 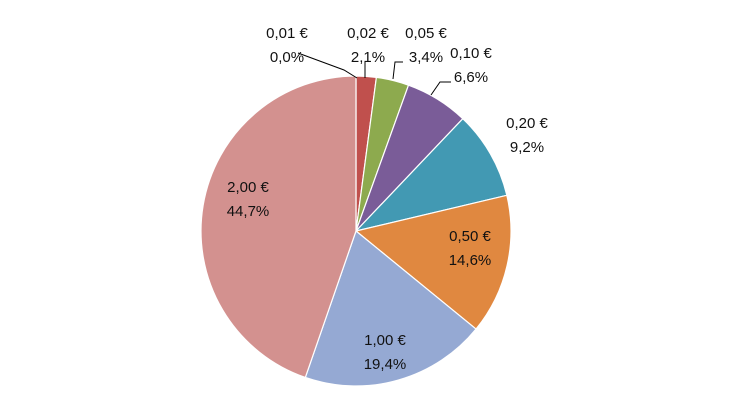 I want to click on slice-label-200: 2,00 € 44,7%, so click(x=248, y=199).